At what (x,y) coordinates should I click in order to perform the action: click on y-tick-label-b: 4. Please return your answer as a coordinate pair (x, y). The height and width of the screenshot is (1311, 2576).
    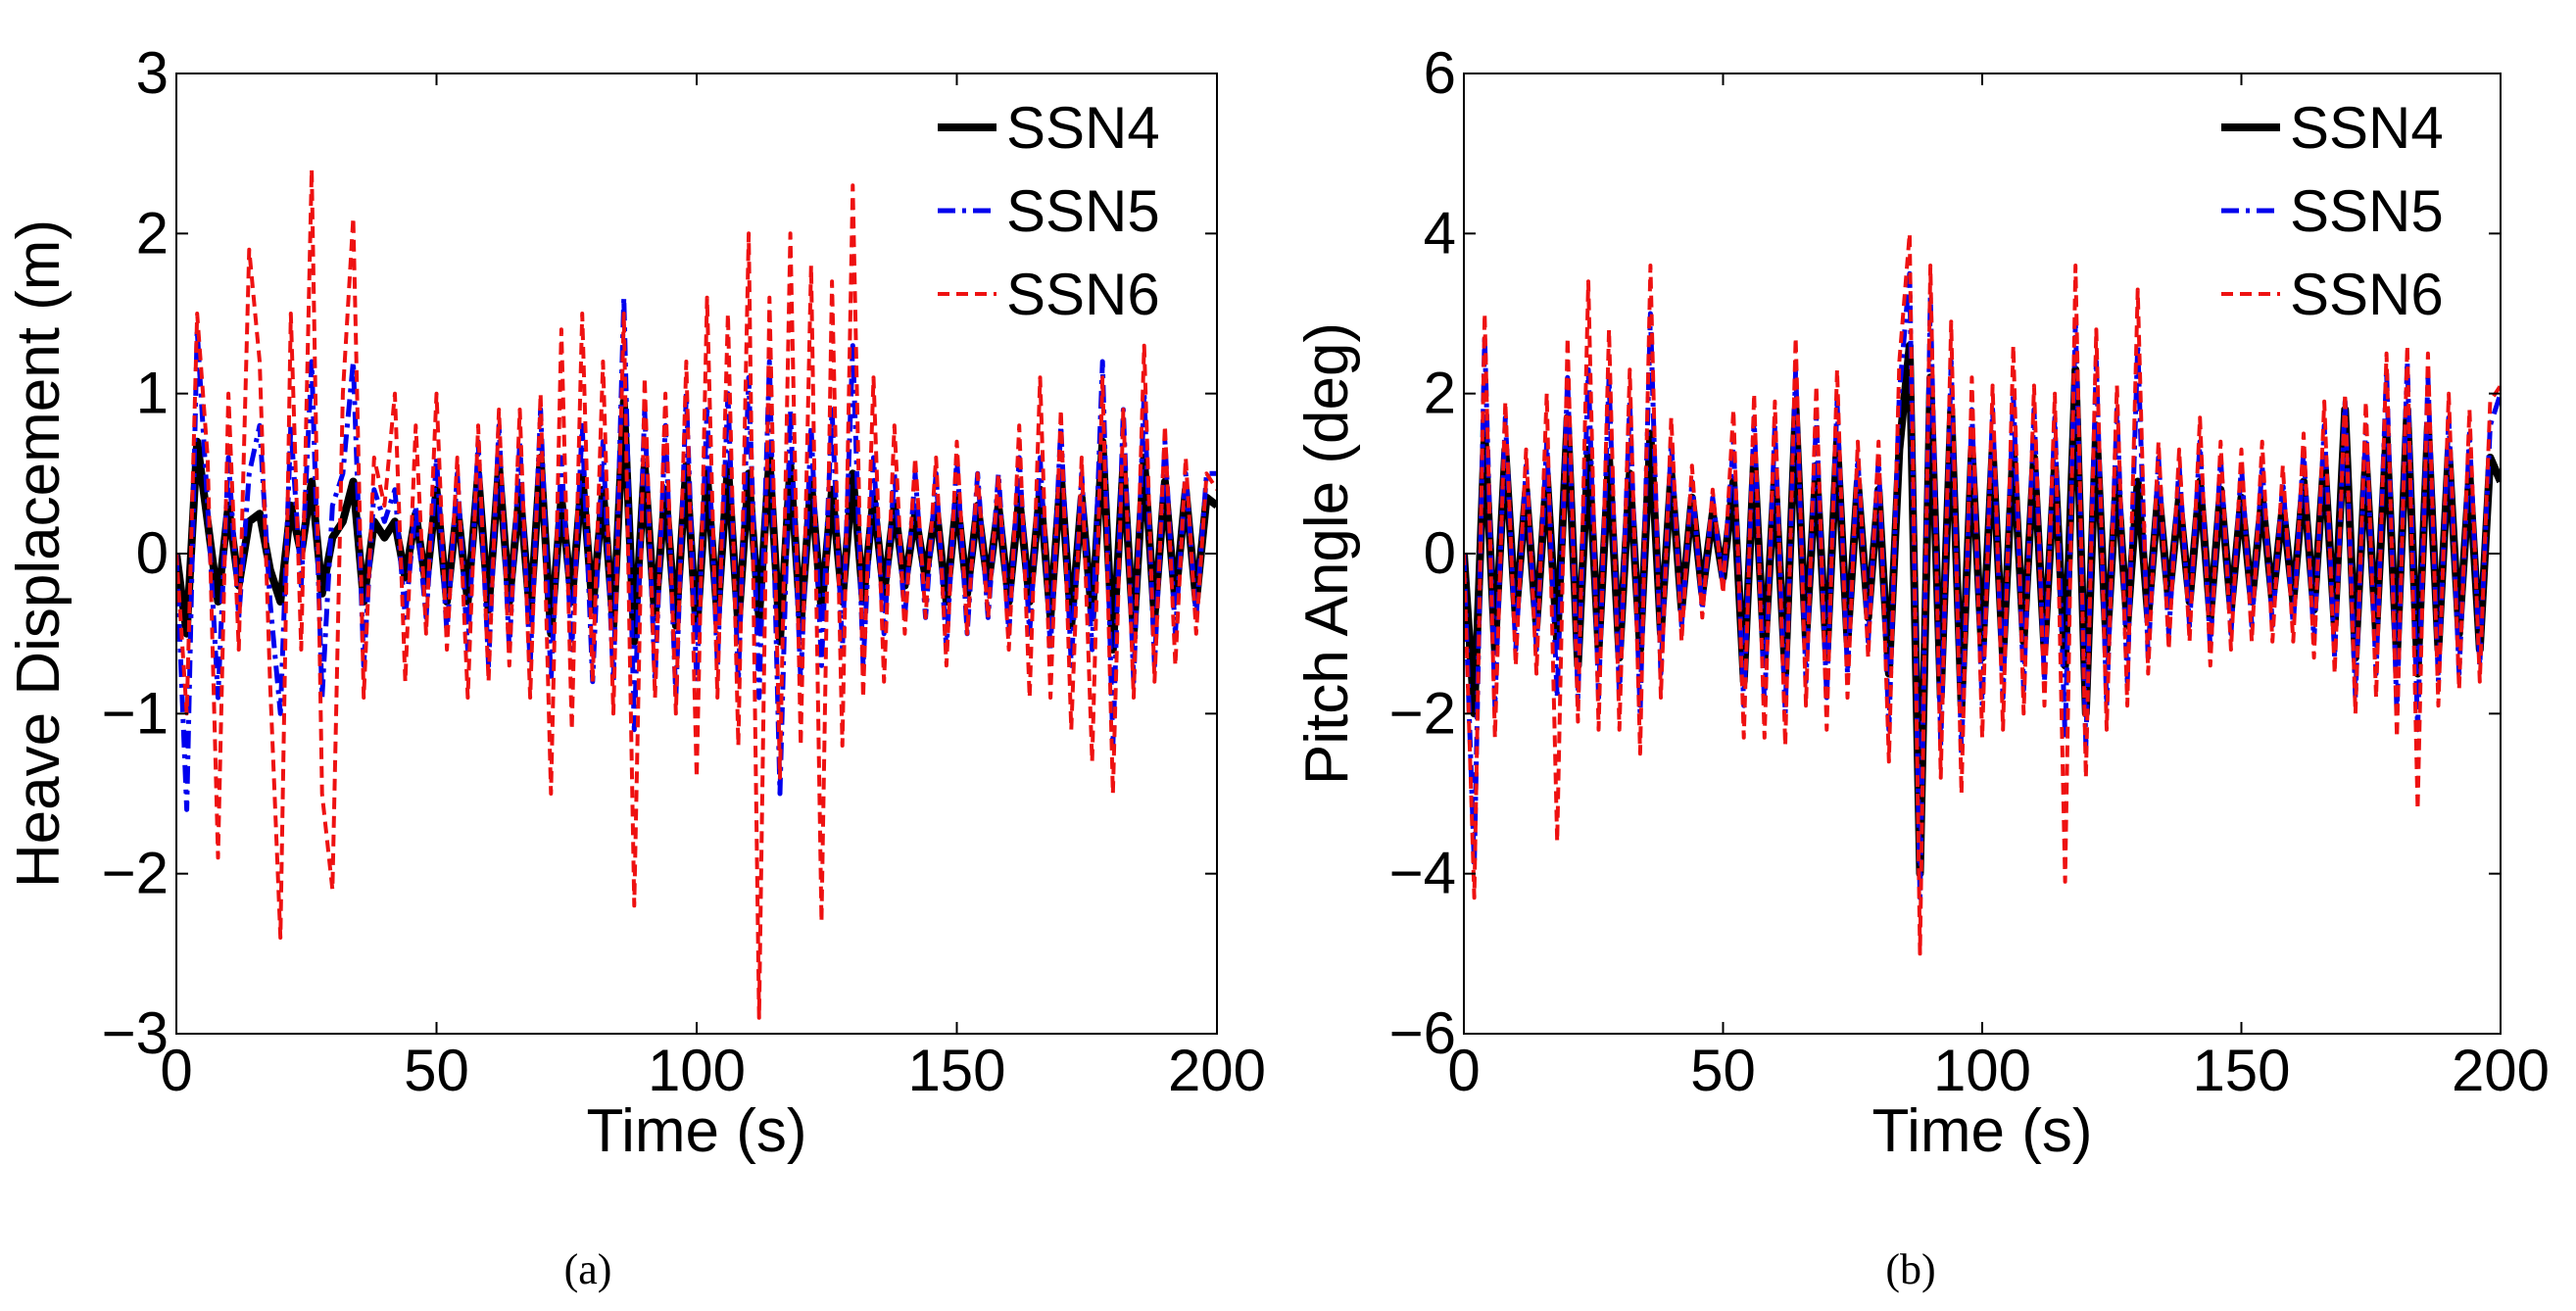
    Looking at the image, I should click on (1440, 233).